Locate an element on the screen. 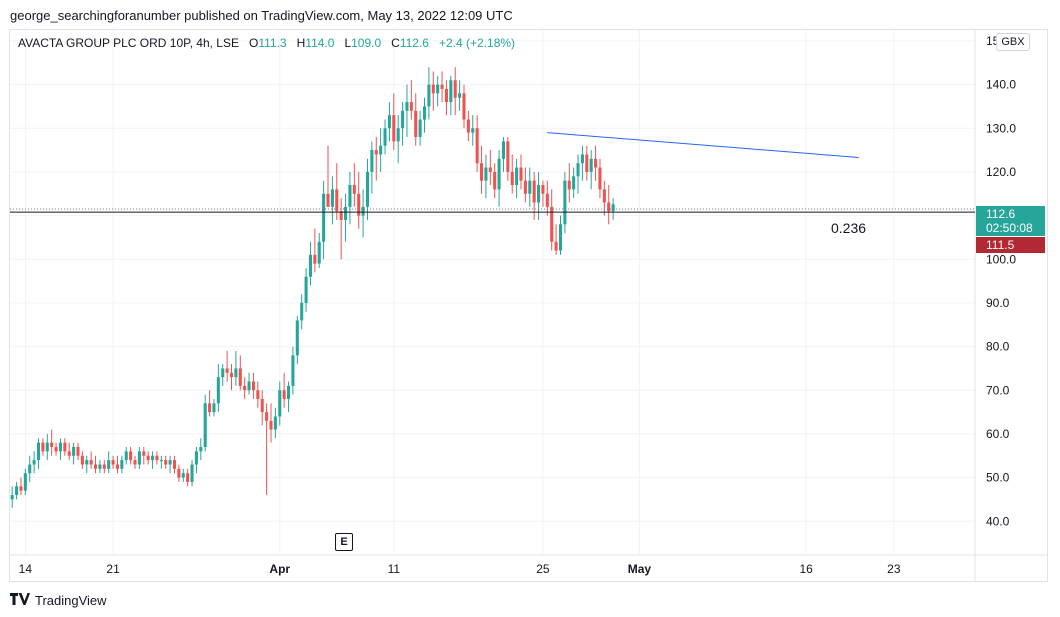 This screenshot has height=617, width=1060. earnings-event-badge: E is located at coordinates (344, 542).